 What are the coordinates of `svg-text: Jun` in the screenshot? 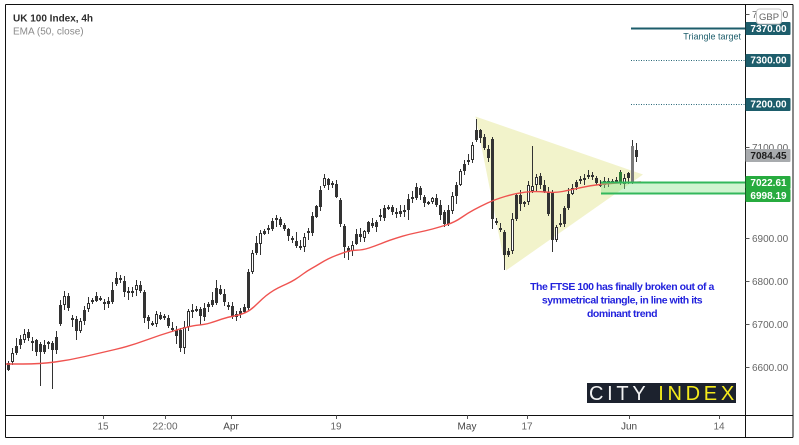 It's located at (629, 427).